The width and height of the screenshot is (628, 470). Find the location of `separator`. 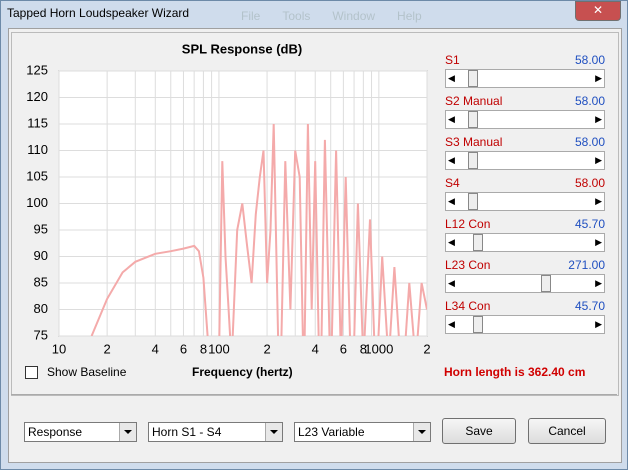

separator is located at coordinates (314, 394).